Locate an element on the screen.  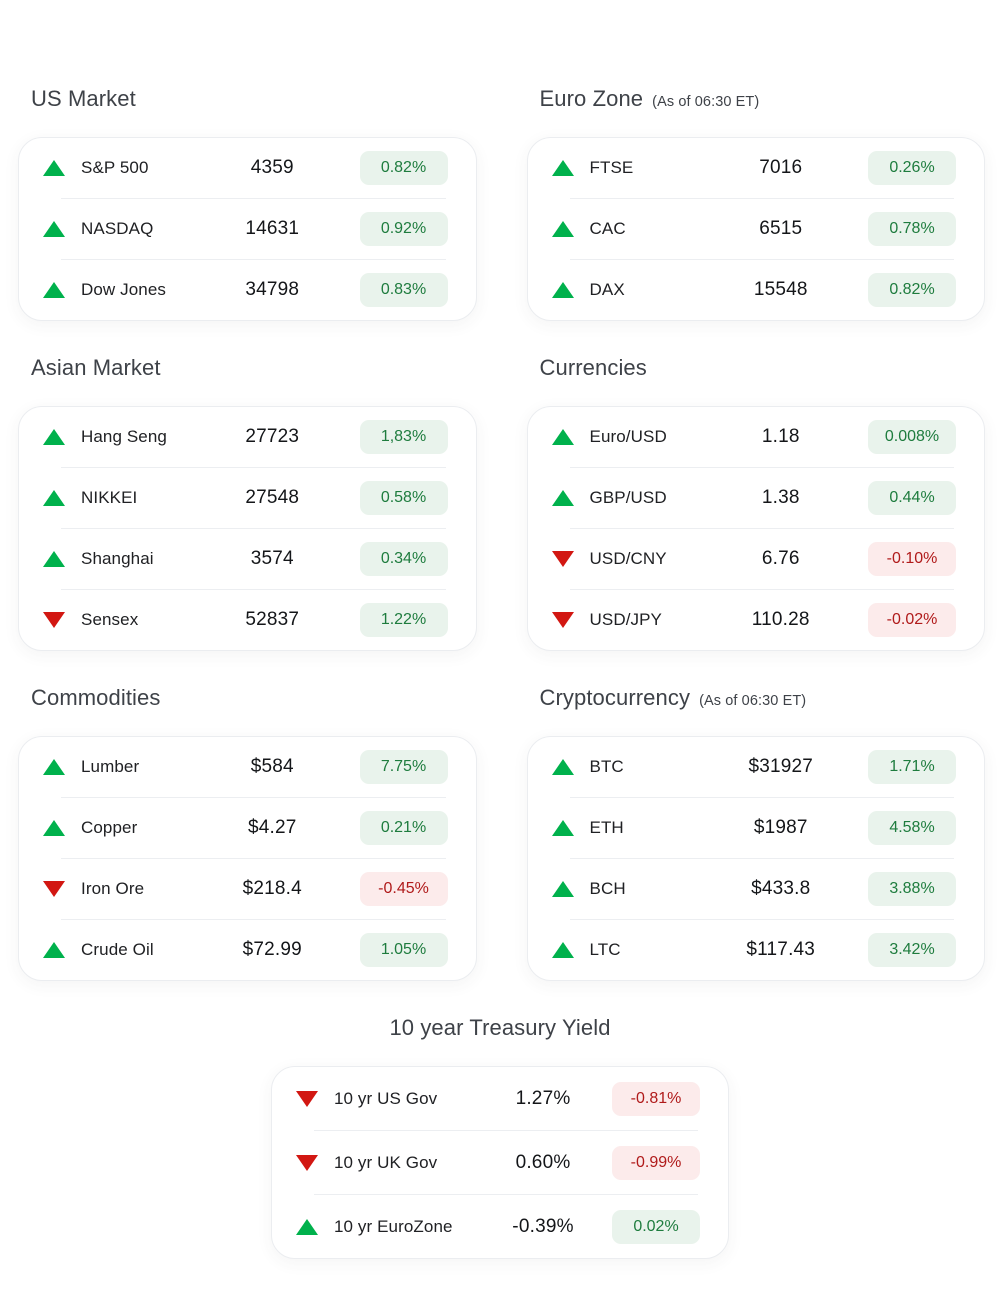
section-title-text: Asian Market is located at coordinates (96, 367).